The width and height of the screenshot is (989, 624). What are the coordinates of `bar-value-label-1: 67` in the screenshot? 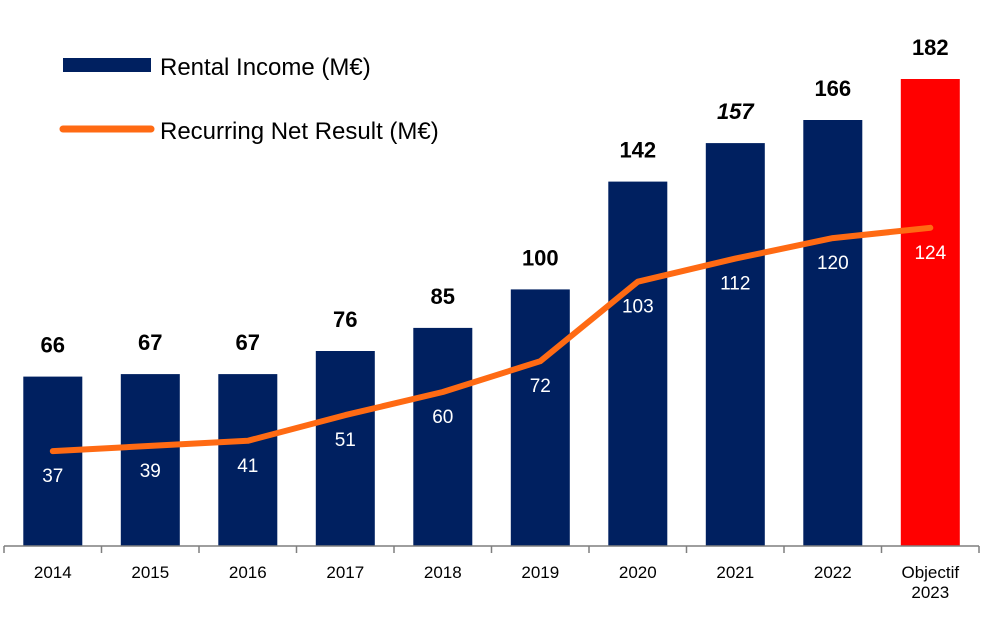 It's located at (150, 342).